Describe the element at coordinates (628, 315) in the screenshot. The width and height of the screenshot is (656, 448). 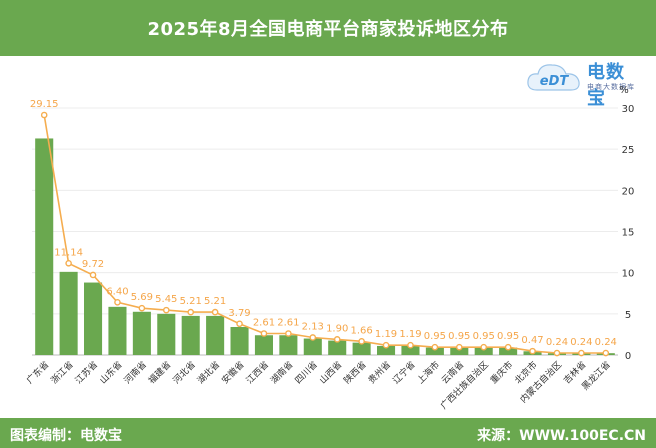
I see `y-tick-label: 5` at that location.